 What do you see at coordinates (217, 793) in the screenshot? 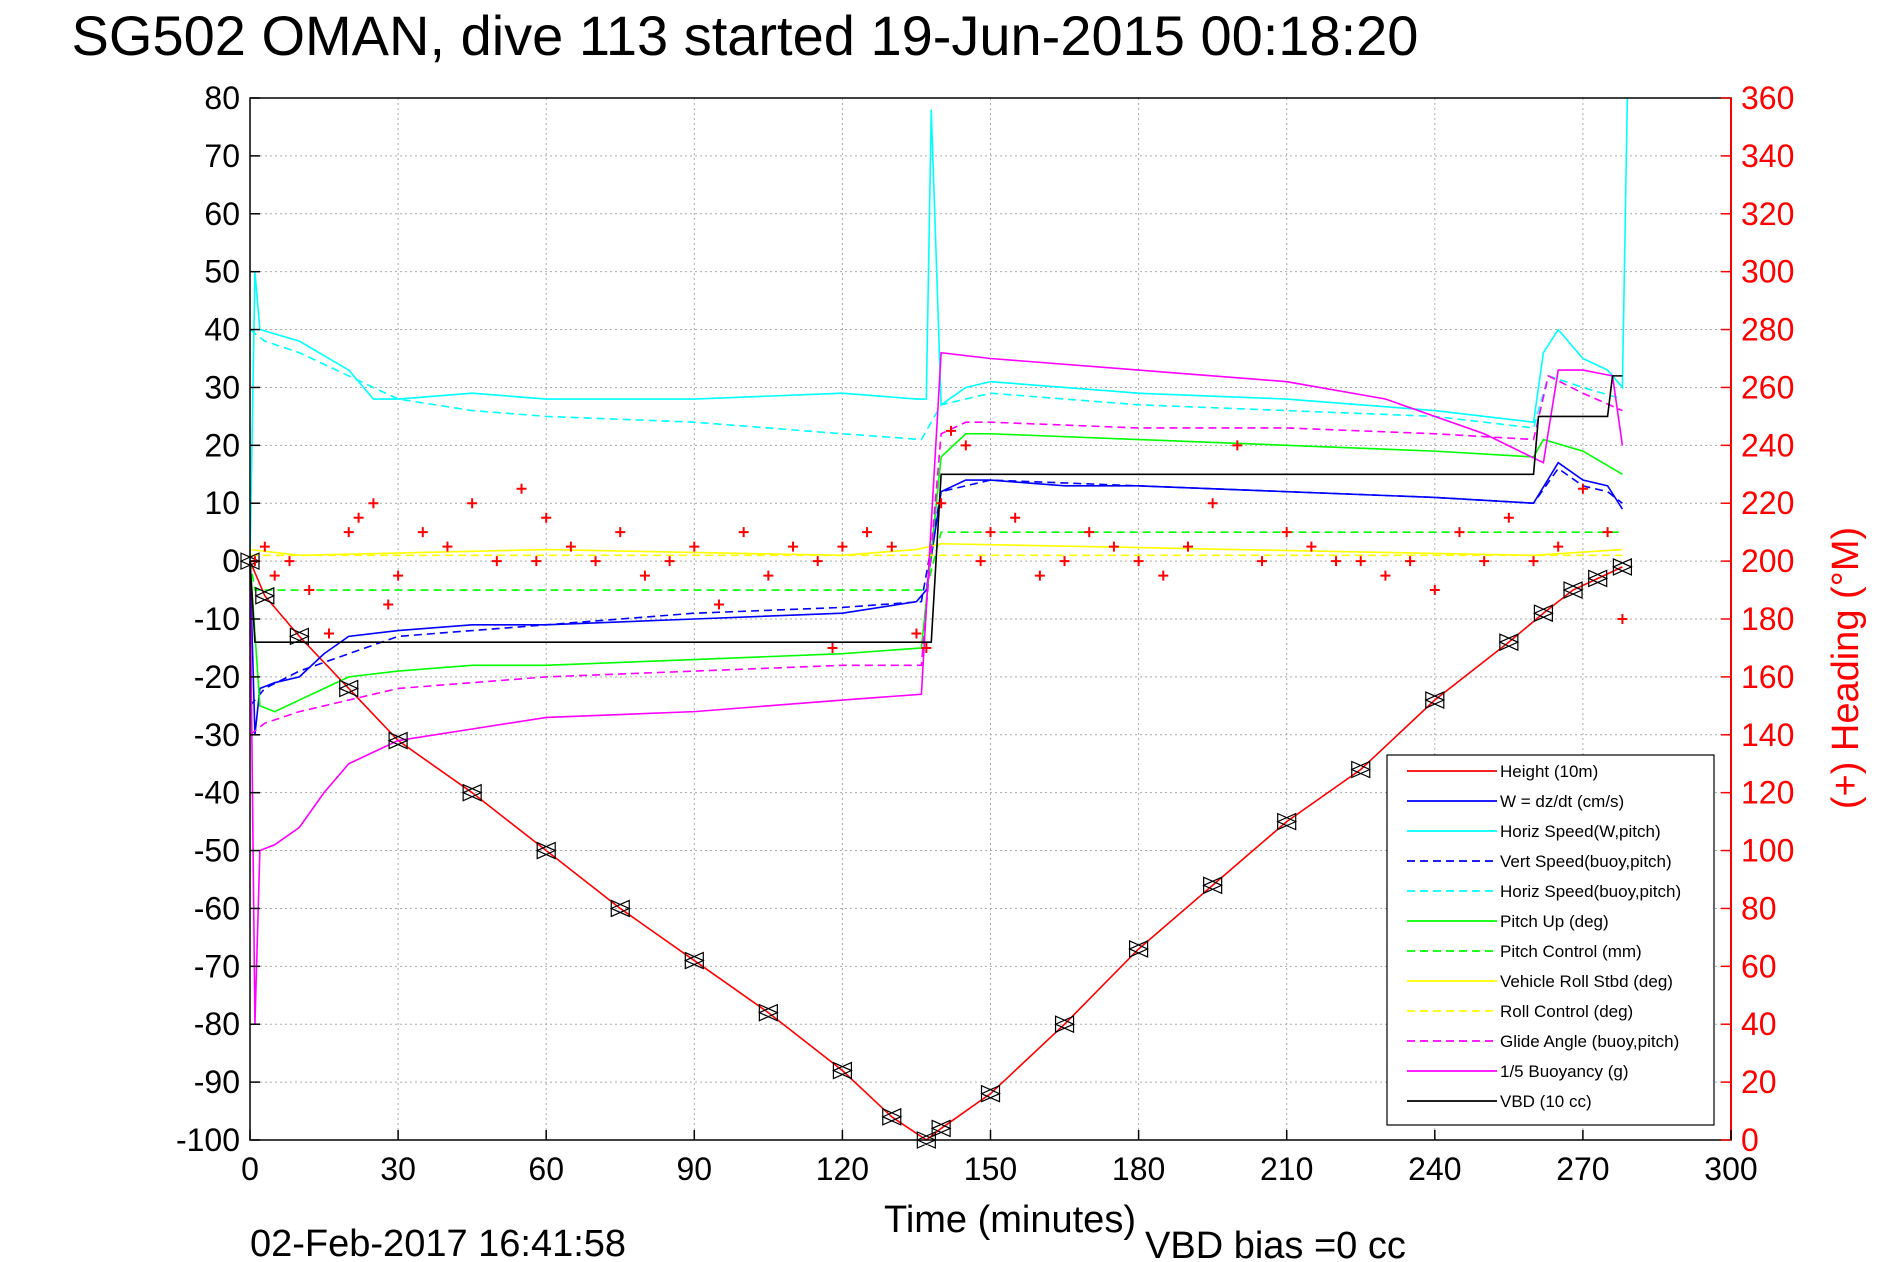
I see `y-tick-label: -40` at bounding box center [217, 793].